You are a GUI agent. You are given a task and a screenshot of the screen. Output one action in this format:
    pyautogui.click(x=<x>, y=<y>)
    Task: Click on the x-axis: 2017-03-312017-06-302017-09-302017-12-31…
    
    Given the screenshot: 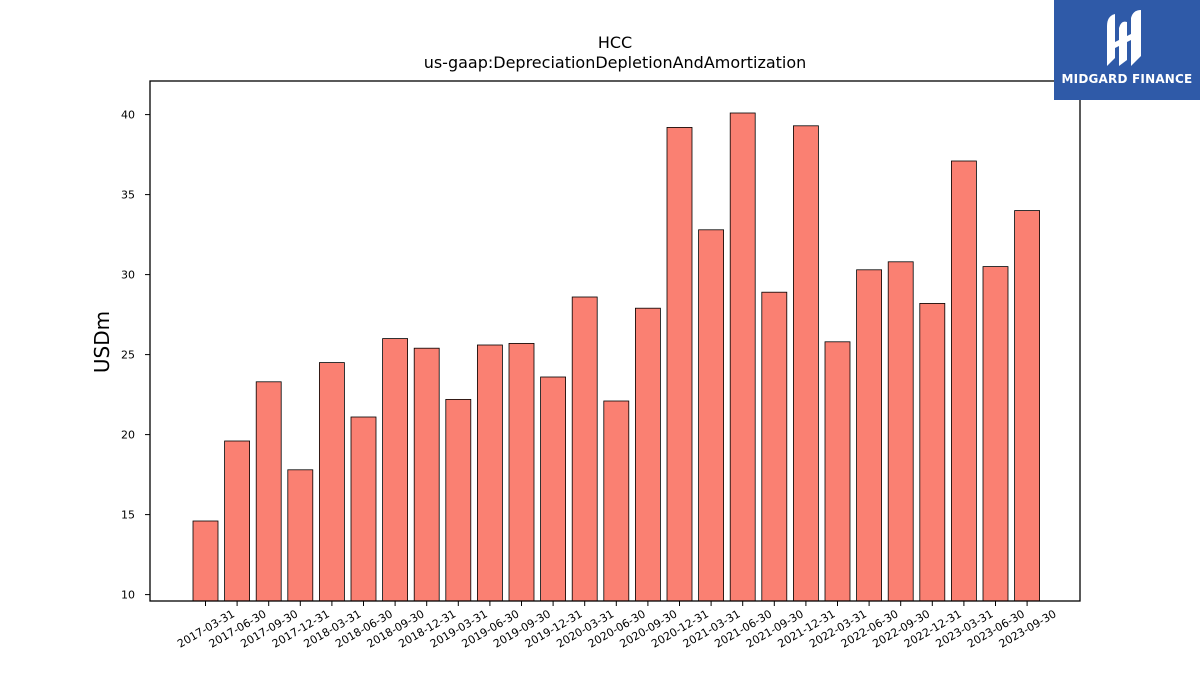 What is the action you would take?
    pyautogui.click(x=617, y=626)
    